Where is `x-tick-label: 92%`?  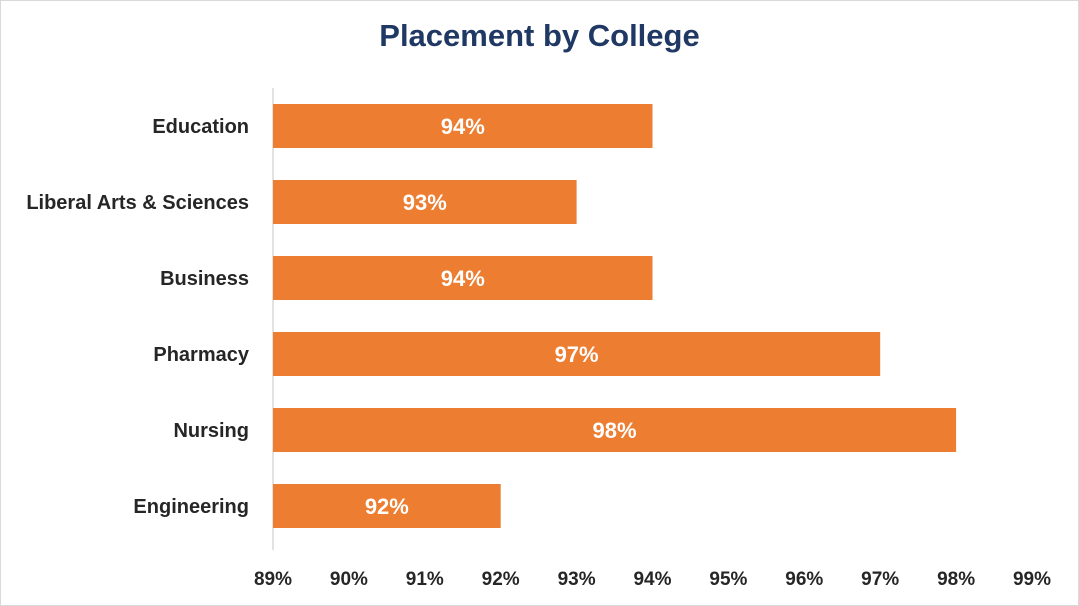 x-tick-label: 92% is located at coordinates (501, 579).